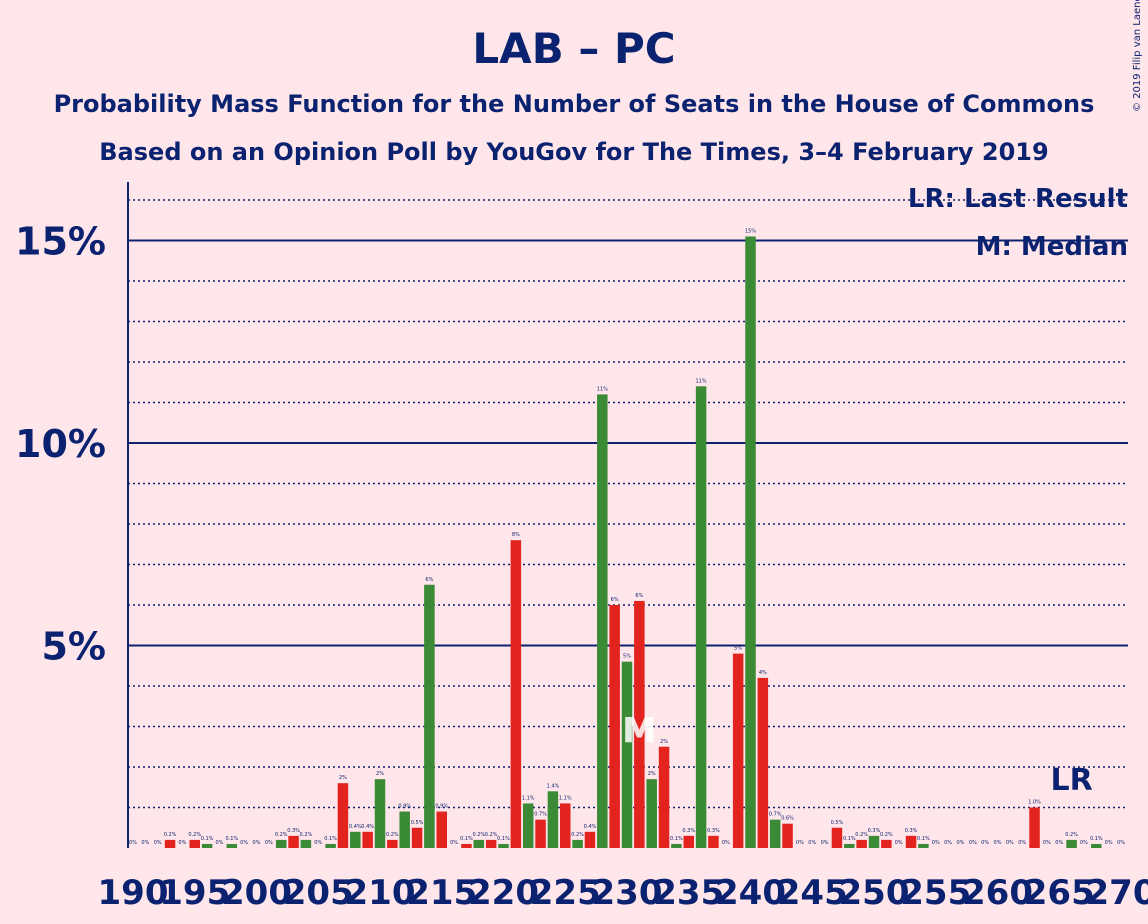  I want to click on bar-label: 11%, so click(701, 381).